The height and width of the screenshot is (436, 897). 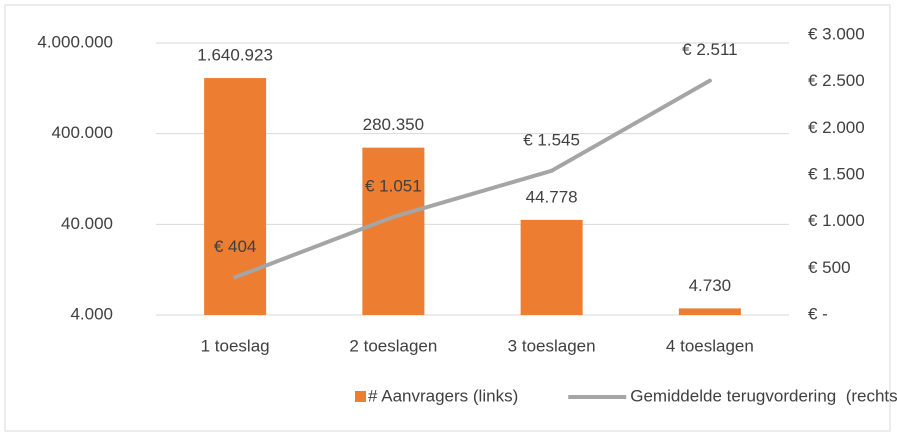 What do you see at coordinates (836, 33) in the screenshot?
I see `y2-tick-label: € 3.000` at bounding box center [836, 33].